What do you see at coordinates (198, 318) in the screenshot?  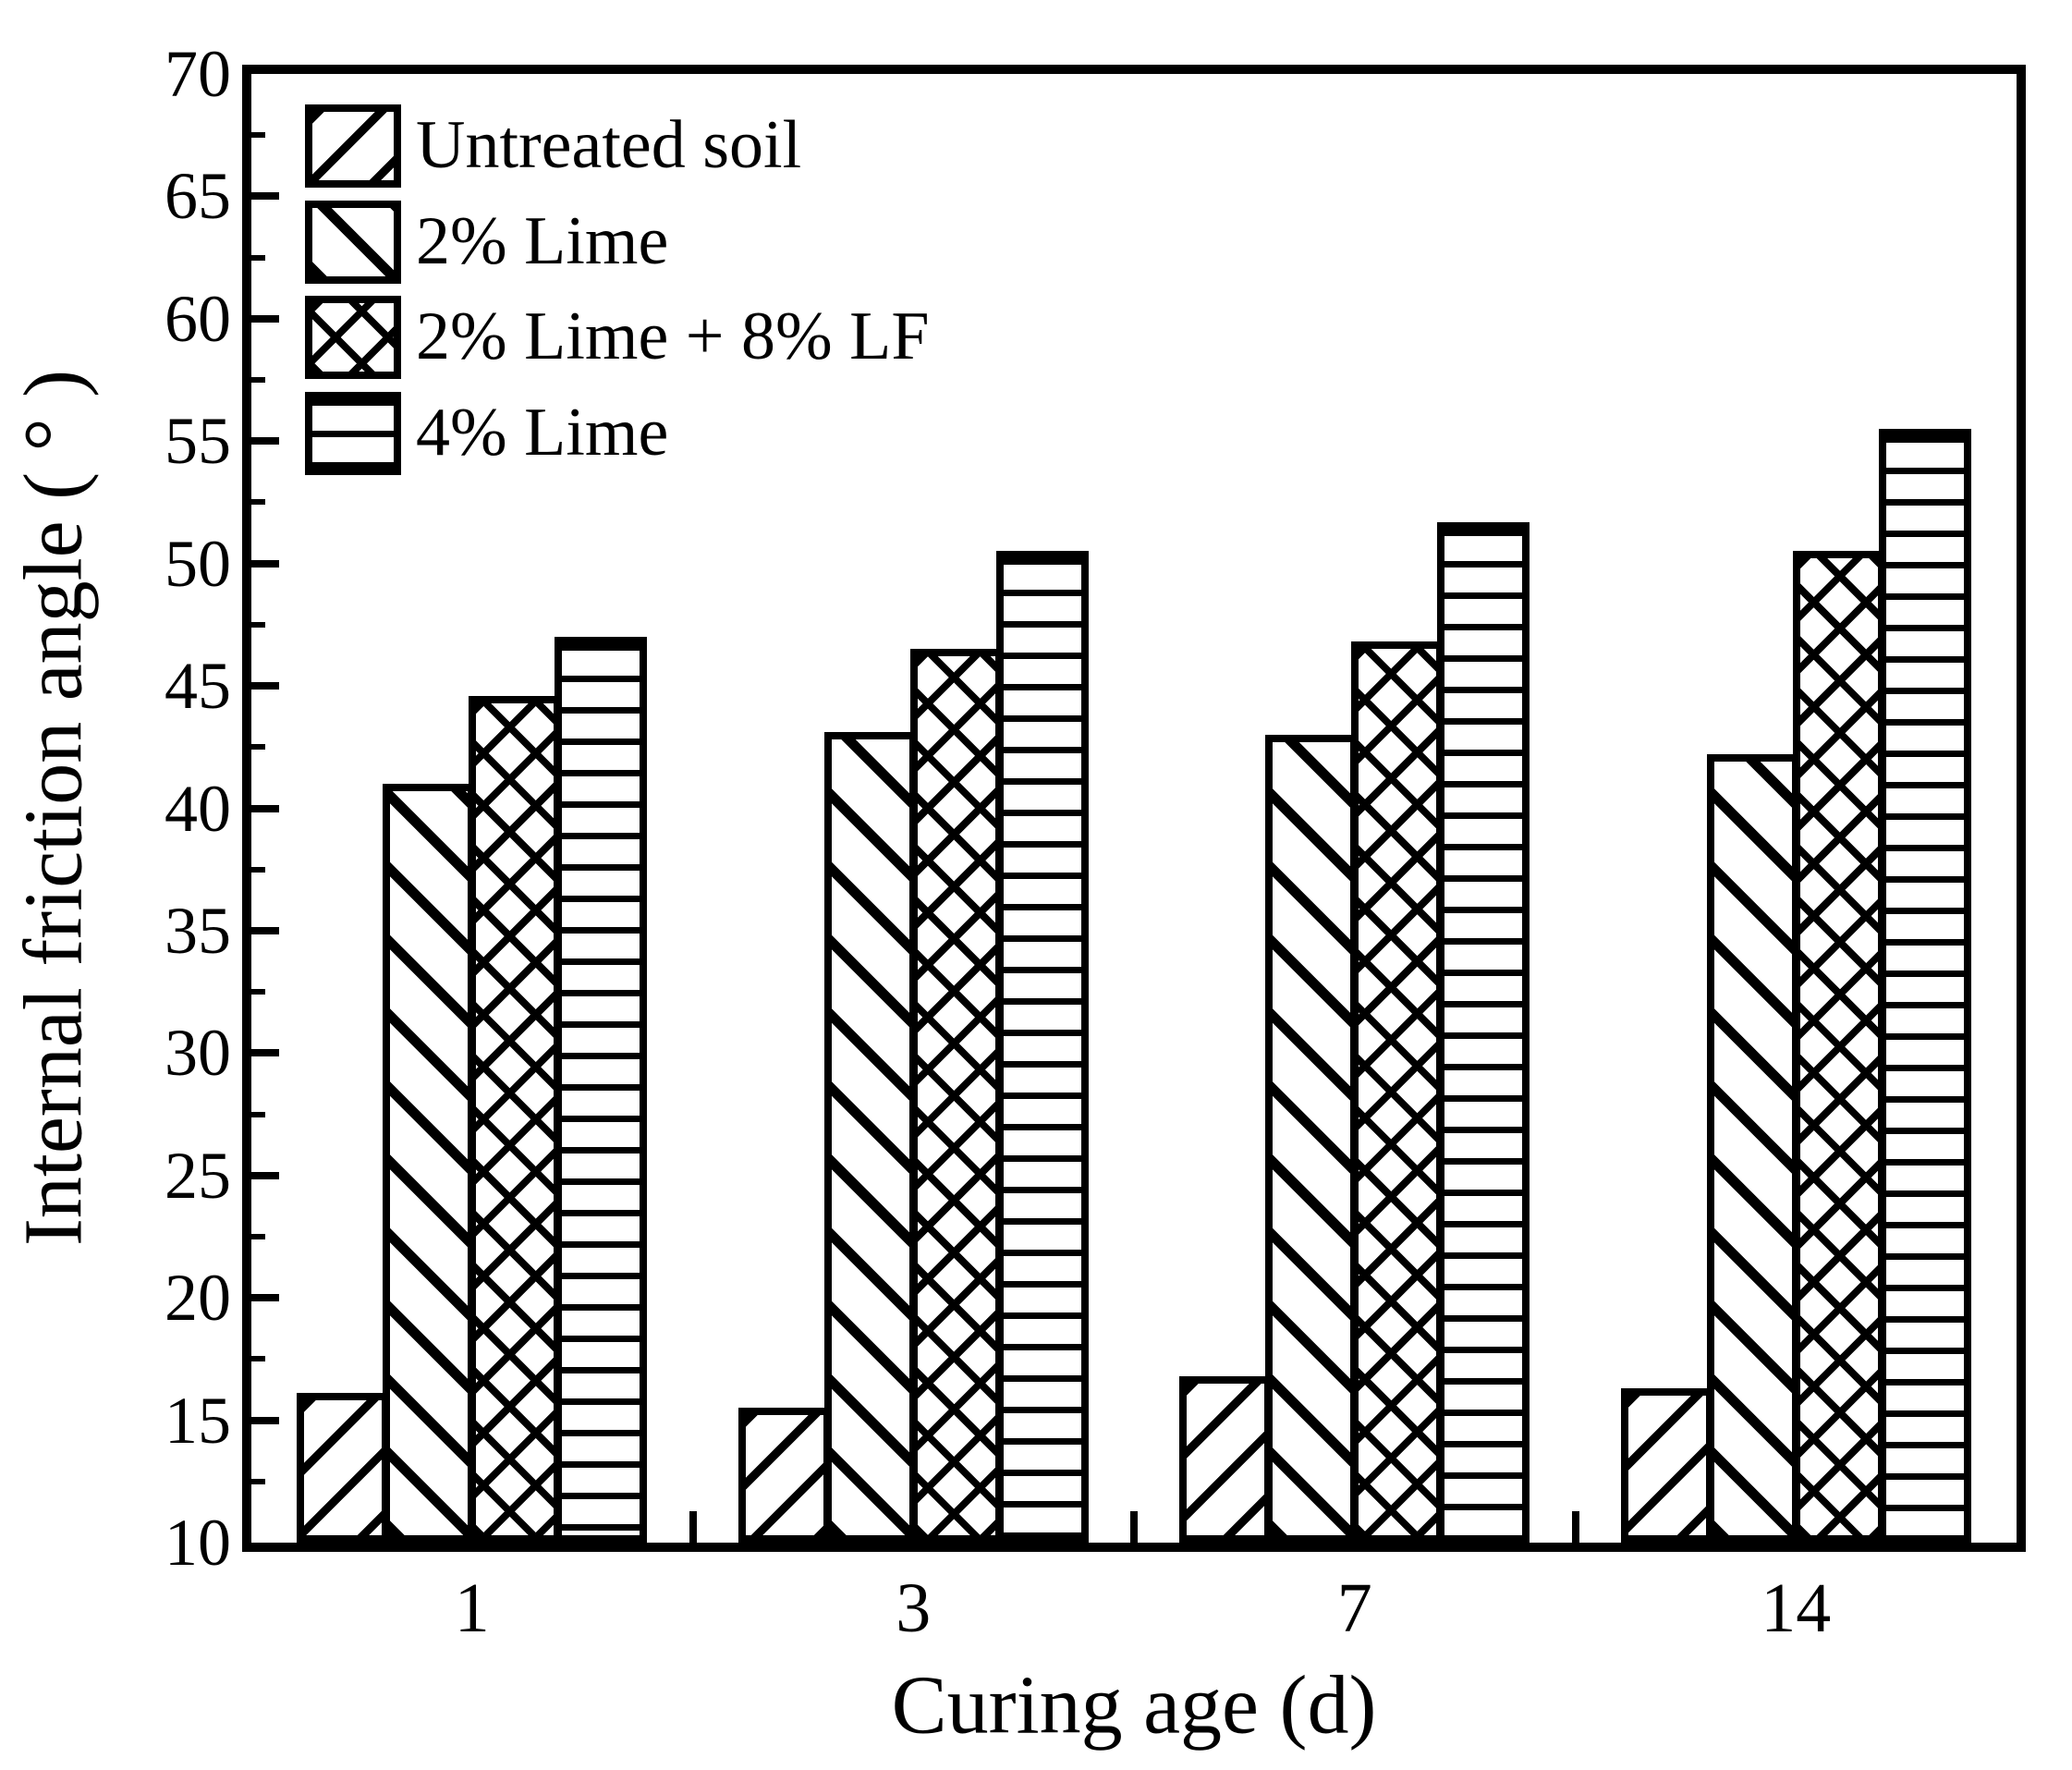 I see `y-tick-label: 60` at bounding box center [198, 318].